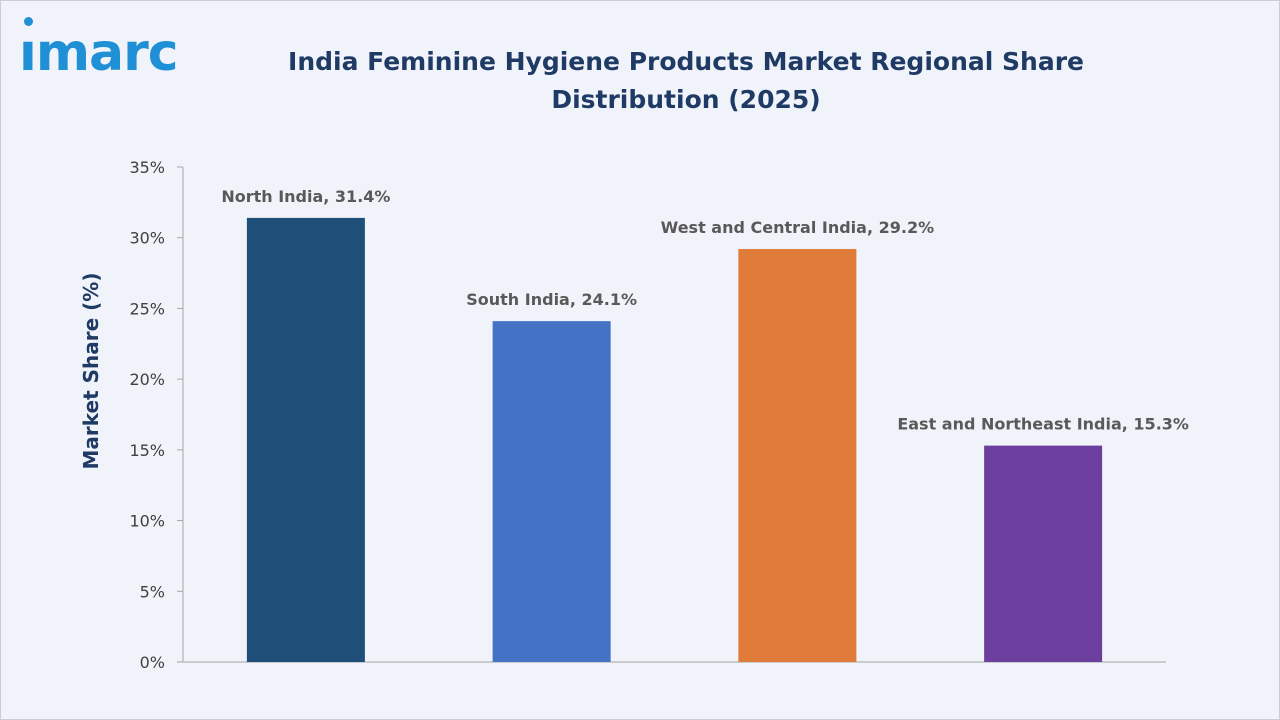 The width and height of the screenshot is (1280, 720). What do you see at coordinates (147, 238) in the screenshot?
I see `y-tick-label: 30%` at bounding box center [147, 238].